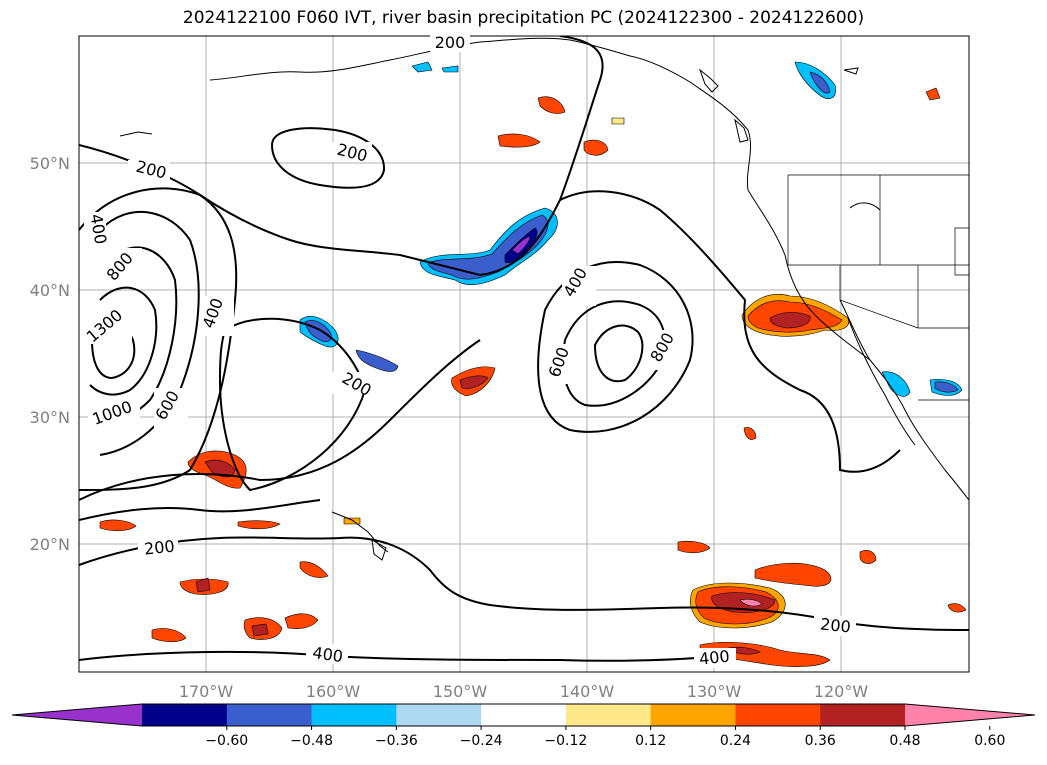 This screenshot has height=765, width=1047. I want to click on lat-label: 30°N, so click(50, 417).